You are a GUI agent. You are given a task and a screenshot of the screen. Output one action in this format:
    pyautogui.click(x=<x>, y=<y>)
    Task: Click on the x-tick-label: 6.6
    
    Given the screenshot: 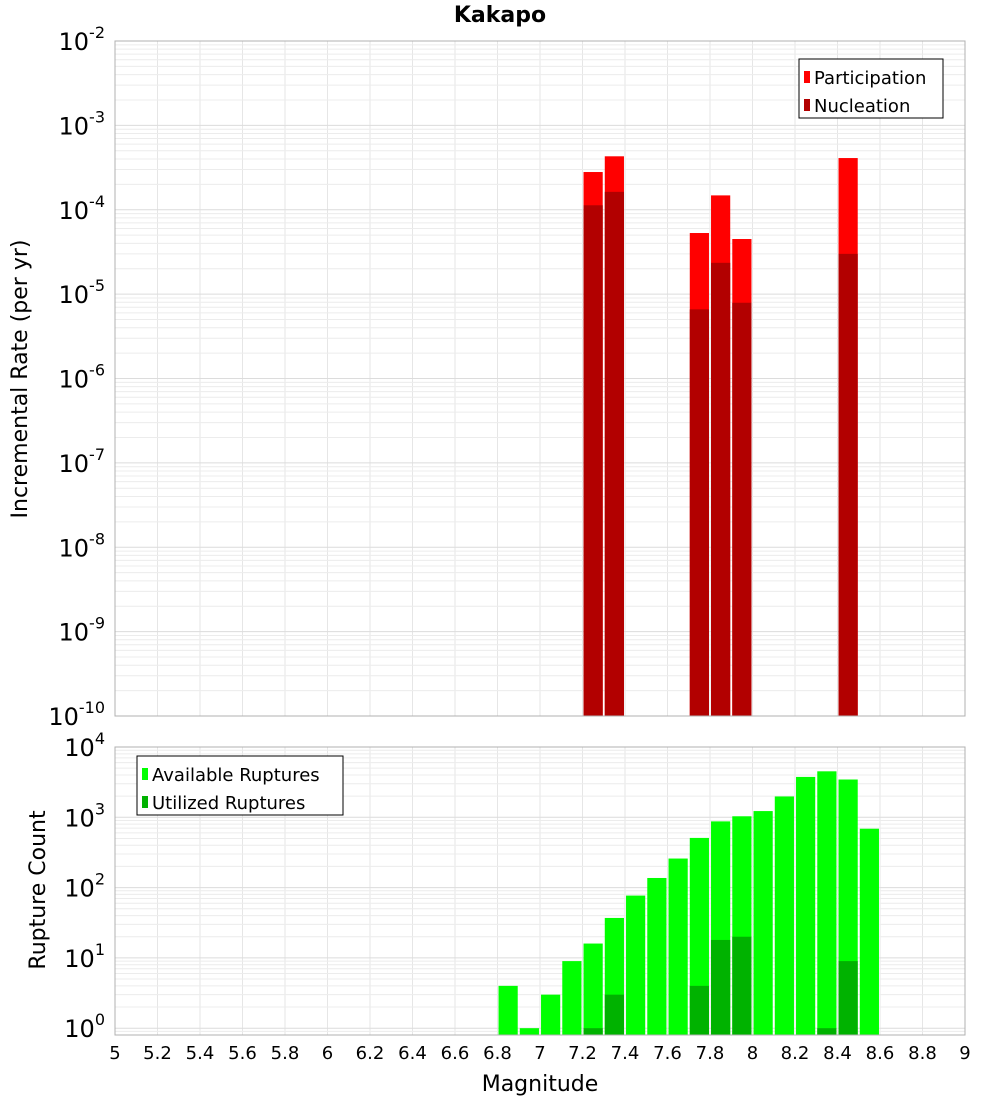 What is the action you would take?
    pyautogui.click(x=455, y=1053)
    